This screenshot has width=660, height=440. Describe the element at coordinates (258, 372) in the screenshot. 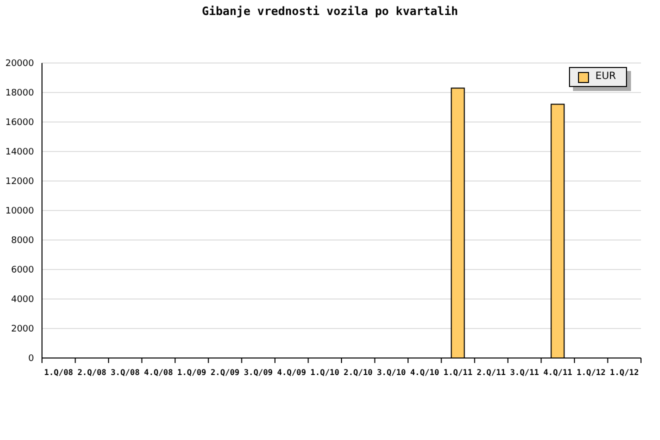

I see `x-tick-label: 3.Q/09` at that location.